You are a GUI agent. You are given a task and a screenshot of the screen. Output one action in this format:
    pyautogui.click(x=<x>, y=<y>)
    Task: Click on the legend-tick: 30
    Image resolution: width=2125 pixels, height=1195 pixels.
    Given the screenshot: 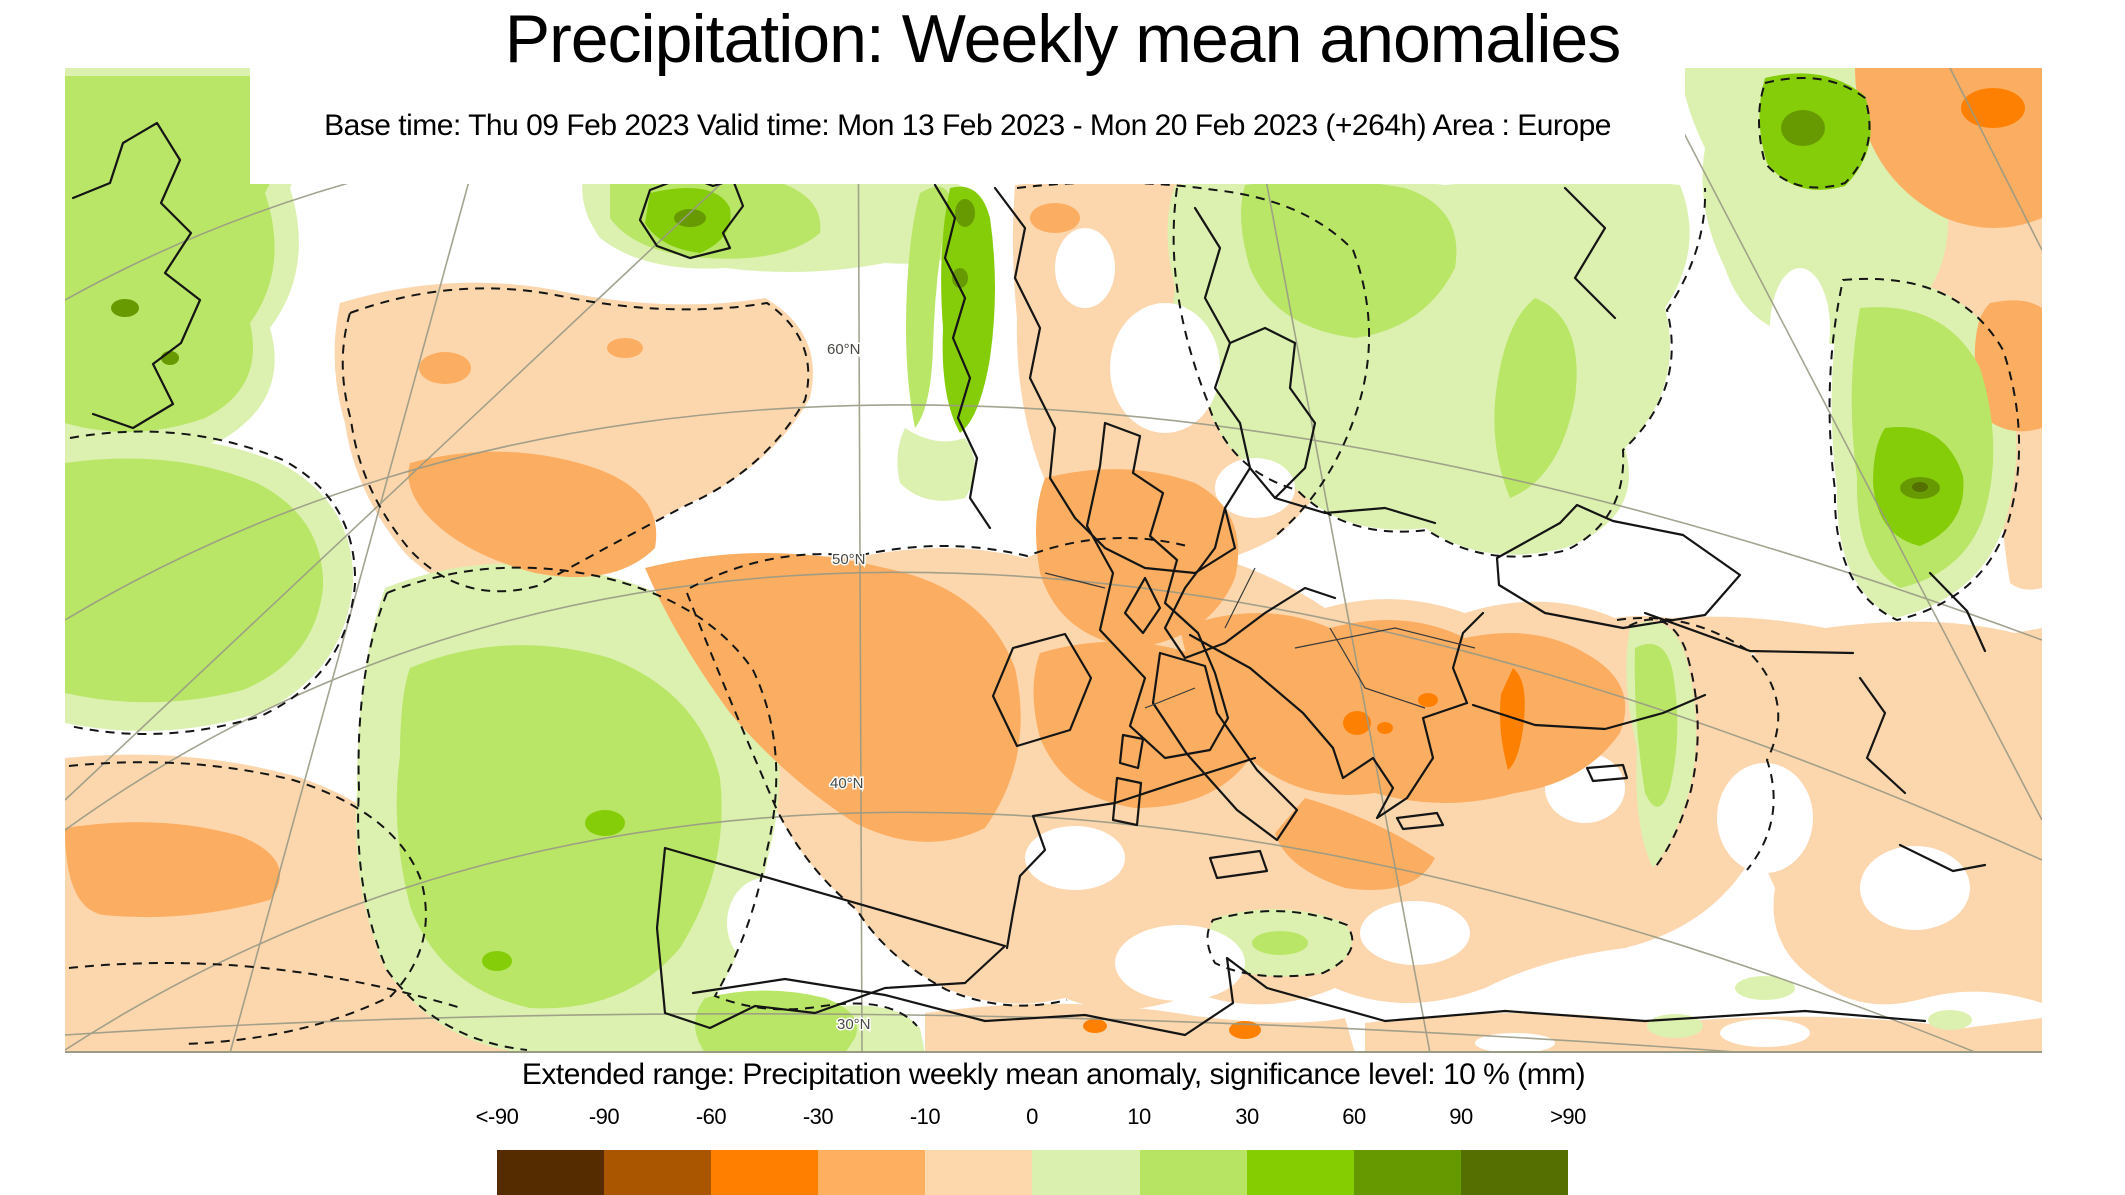 What is the action you would take?
    pyautogui.click(x=1247, y=1116)
    